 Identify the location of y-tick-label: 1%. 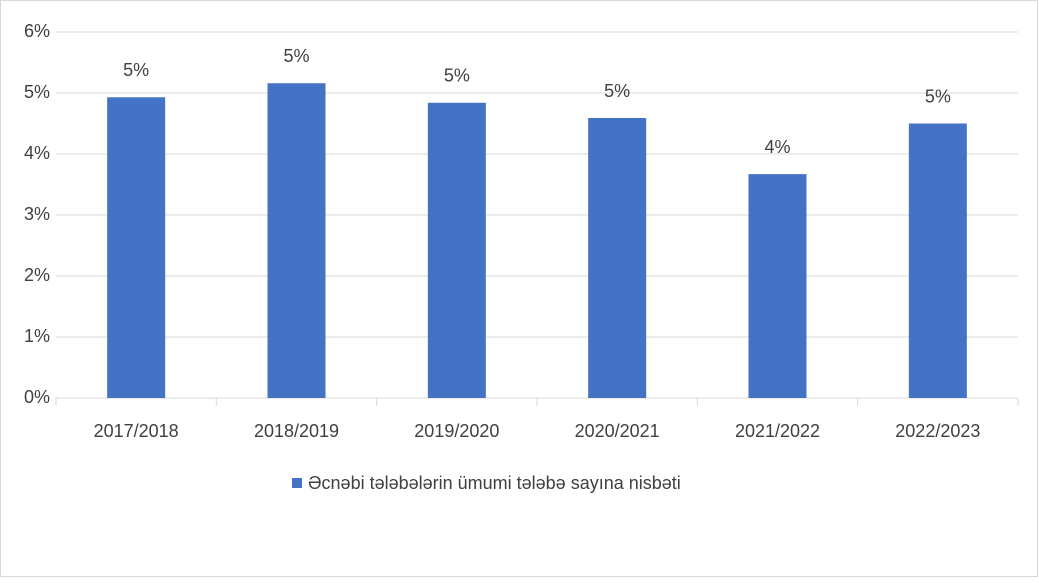
(37, 336).